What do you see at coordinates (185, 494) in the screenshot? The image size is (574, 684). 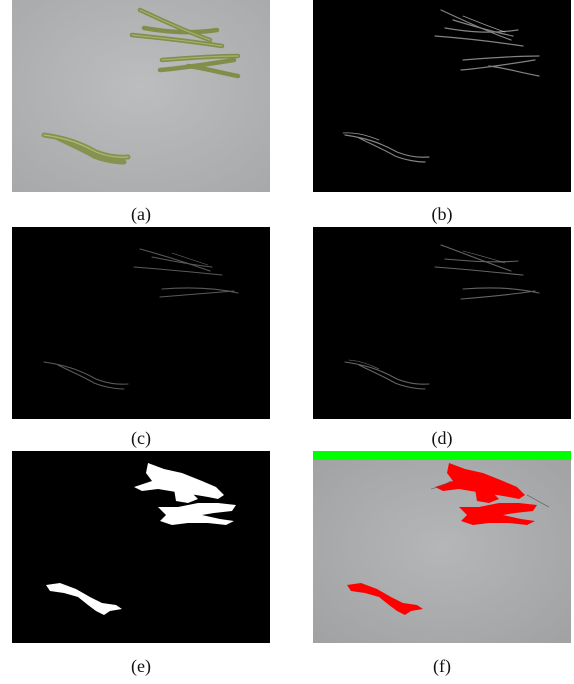 I see `mask-region-top` at bounding box center [185, 494].